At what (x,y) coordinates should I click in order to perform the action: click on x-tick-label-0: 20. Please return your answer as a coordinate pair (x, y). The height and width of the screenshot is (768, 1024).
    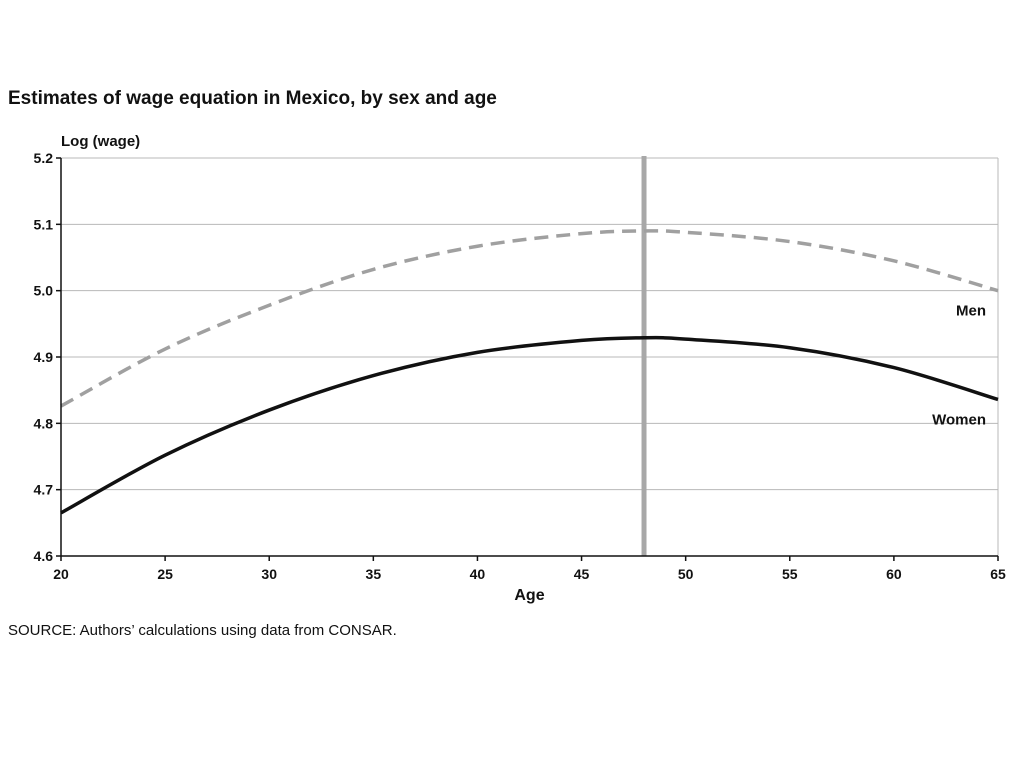
    Looking at the image, I should click on (61, 574).